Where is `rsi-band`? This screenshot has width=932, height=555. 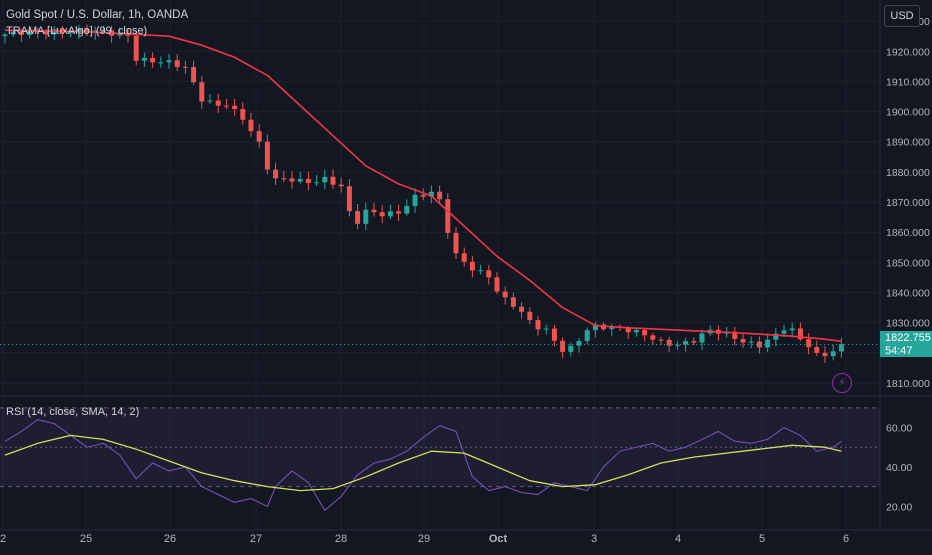 rsi-band is located at coordinates (440, 447).